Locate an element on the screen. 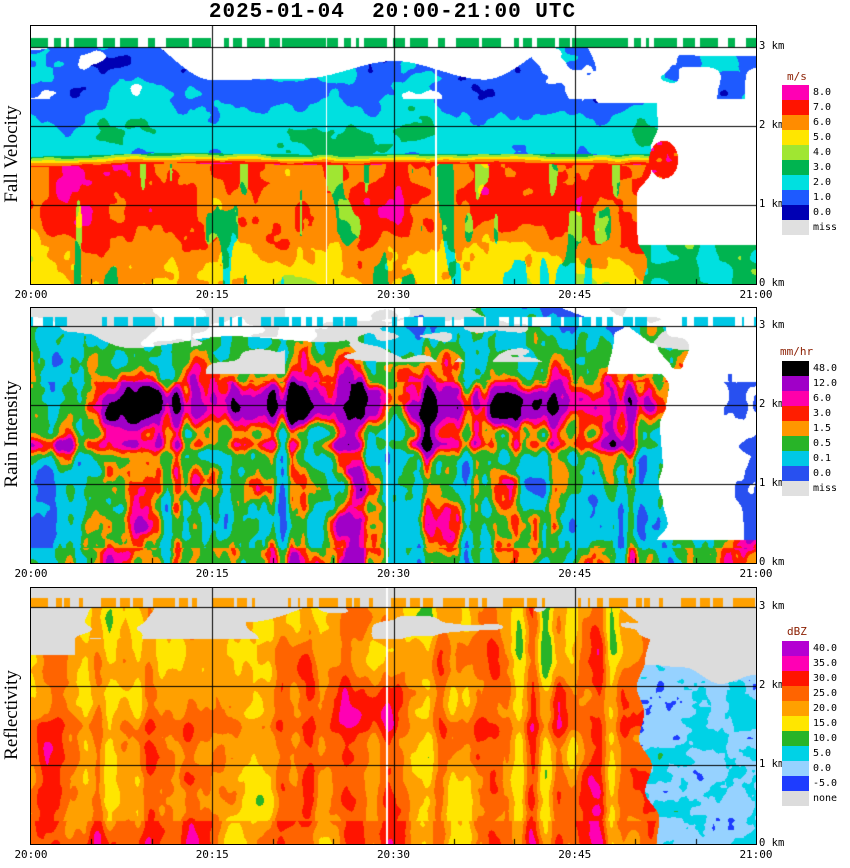  legend-value-label: 8.0 is located at coordinates (822, 92).